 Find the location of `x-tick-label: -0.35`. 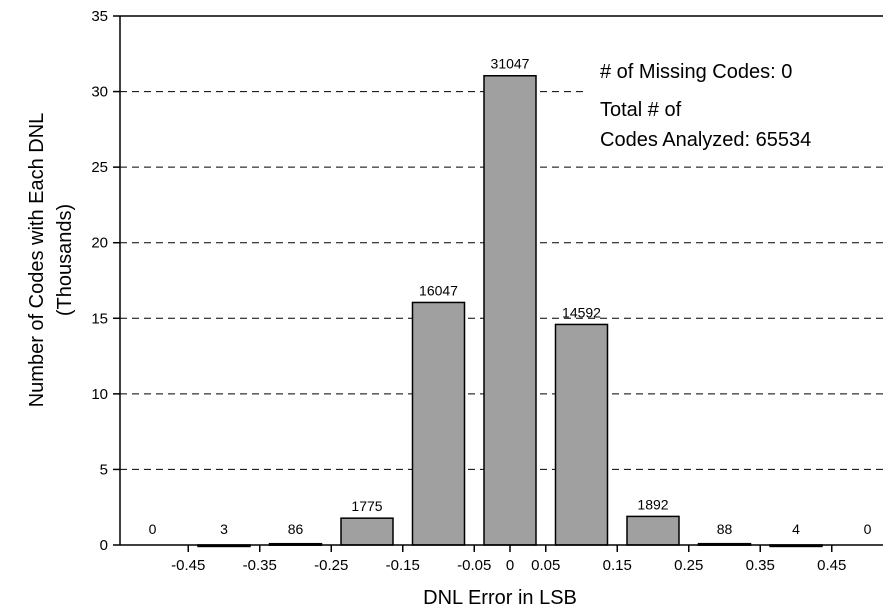

x-tick-label: -0.35 is located at coordinates (260, 565).